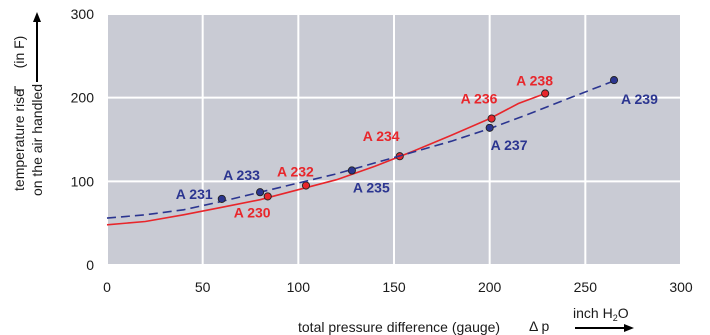 This screenshot has width=710, height=335. Describe the element at coordinates (394, 287) in the screenshot. I see `x-tick-label: 150` at that location.